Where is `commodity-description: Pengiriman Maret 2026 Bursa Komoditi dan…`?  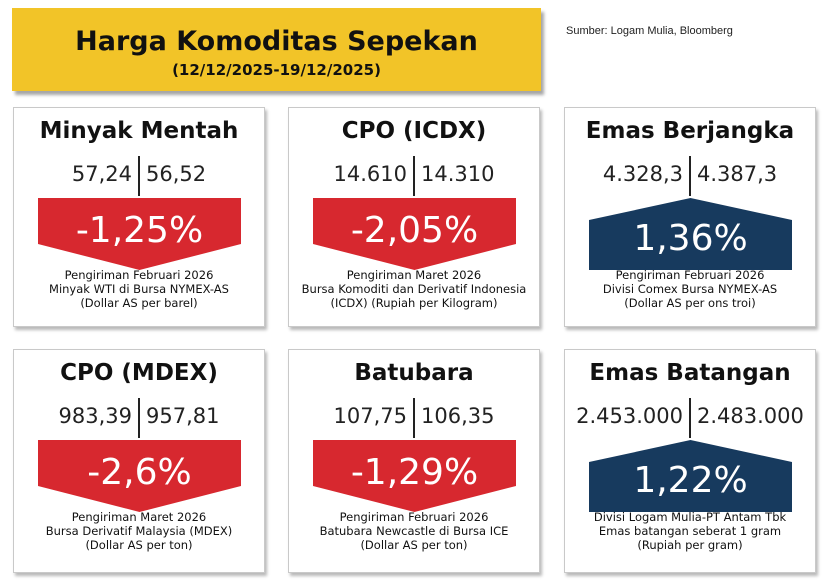
commodity-description: Pengiriman Maret 2026 Bursa Komoditi dan… is located at coordinates (414, 289).